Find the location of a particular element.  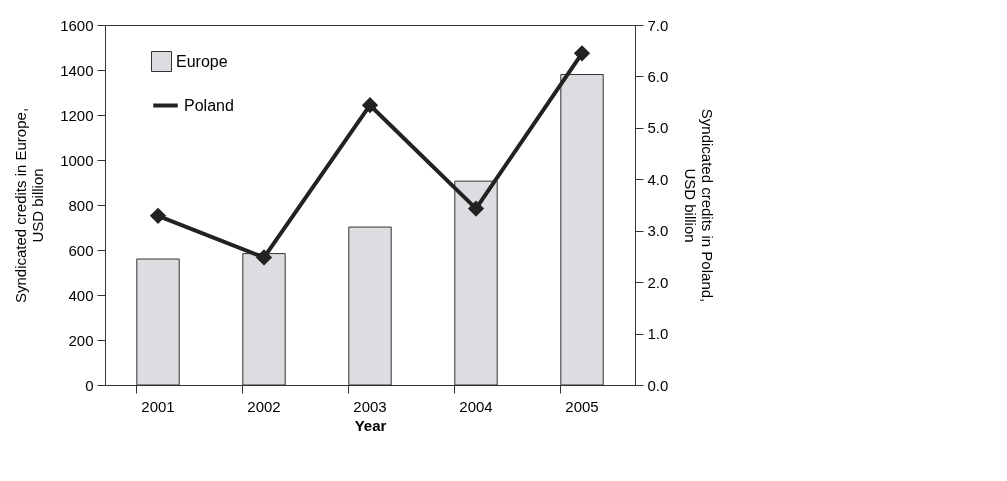

x-axis-title: Year is located at coordinates (370, 425).